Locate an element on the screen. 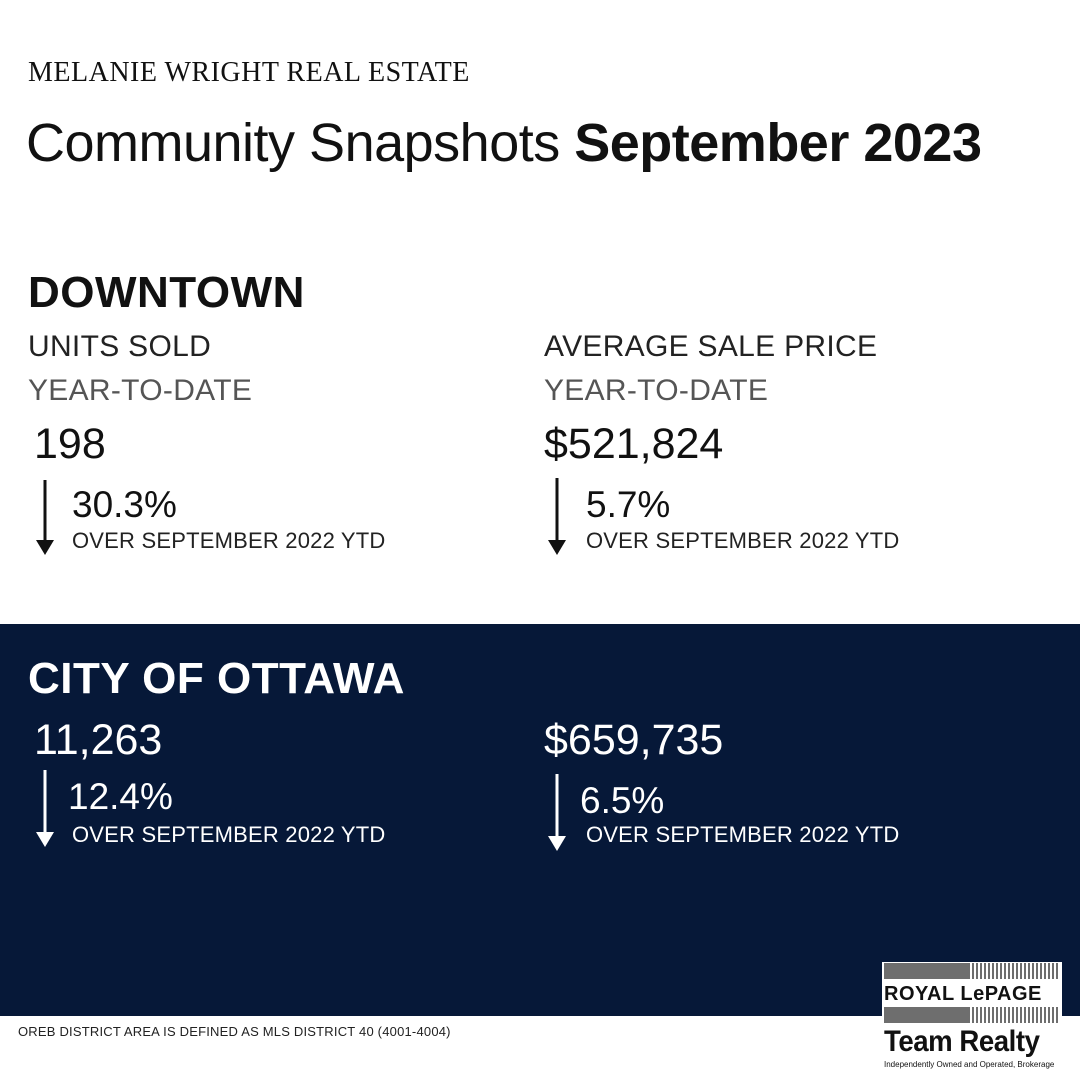 The height and width of the screenshot is (1080, 1080). ottawa-price-change: 6.5% is located at coordinates (622, 800).